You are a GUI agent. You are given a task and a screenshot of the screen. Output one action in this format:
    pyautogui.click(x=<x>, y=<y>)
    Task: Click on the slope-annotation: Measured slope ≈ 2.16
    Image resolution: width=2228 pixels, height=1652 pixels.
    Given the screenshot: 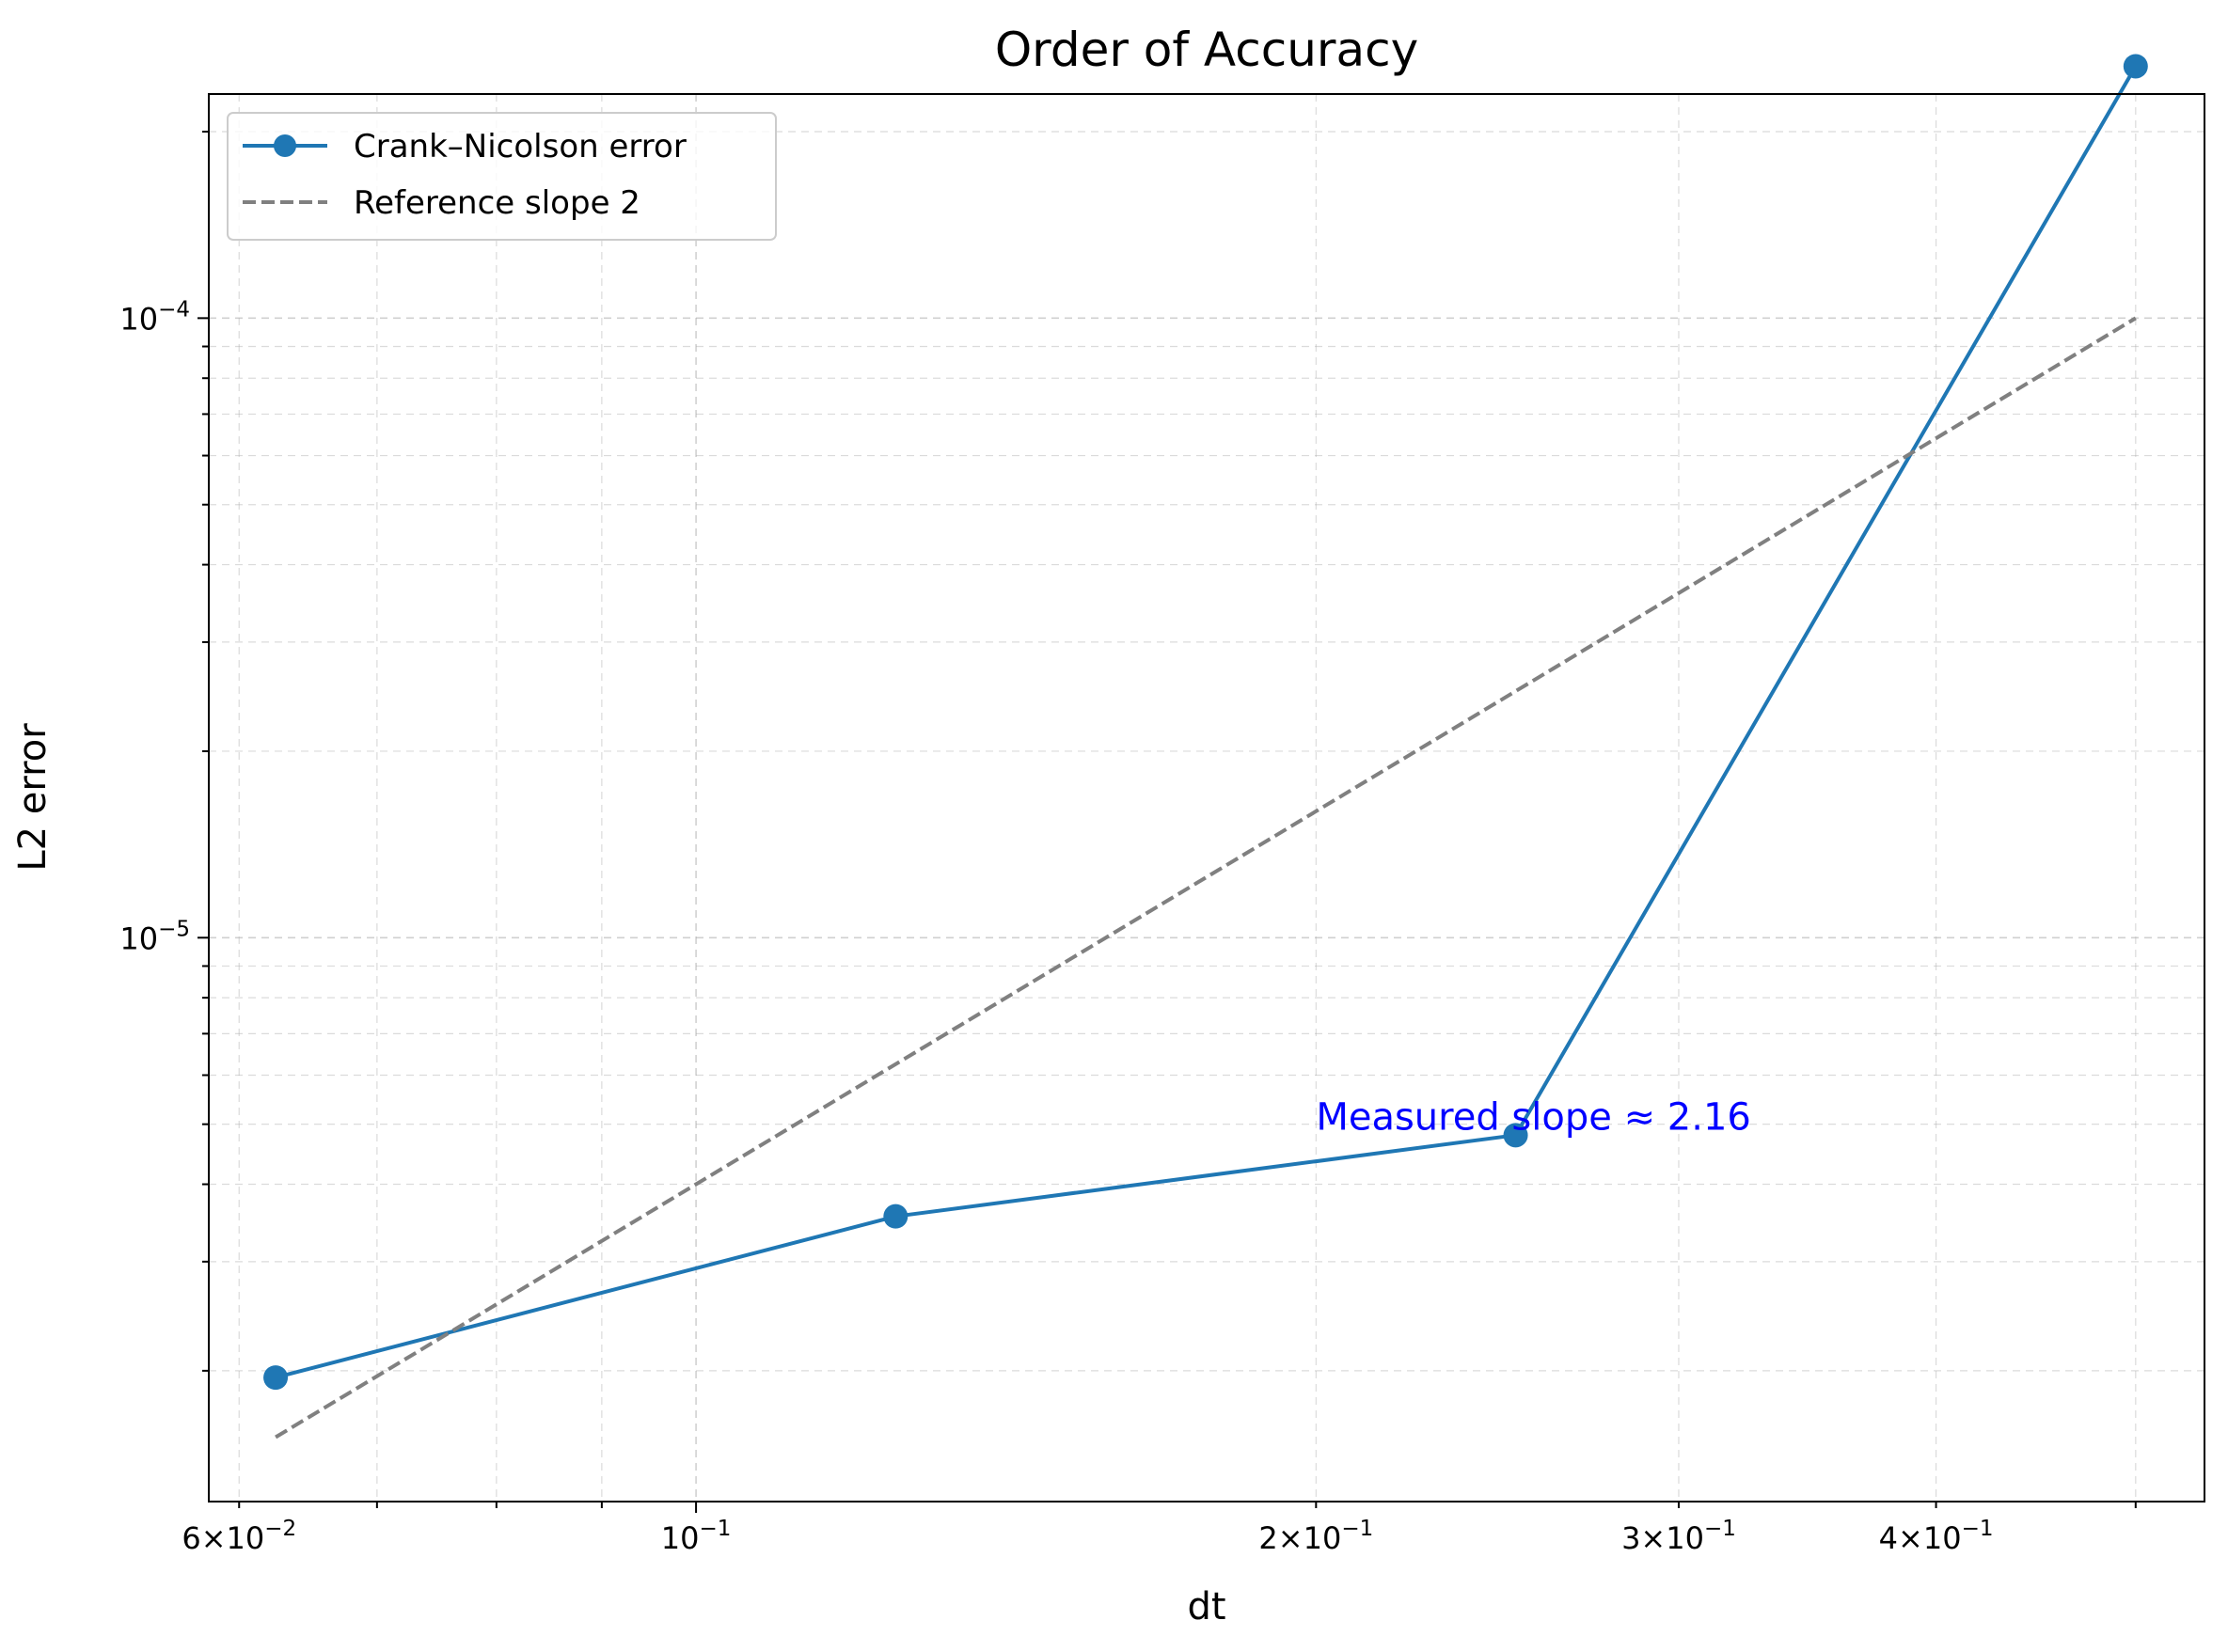 What is the action you would take?
    pyautogui.click(x=1534, y=1117)
    